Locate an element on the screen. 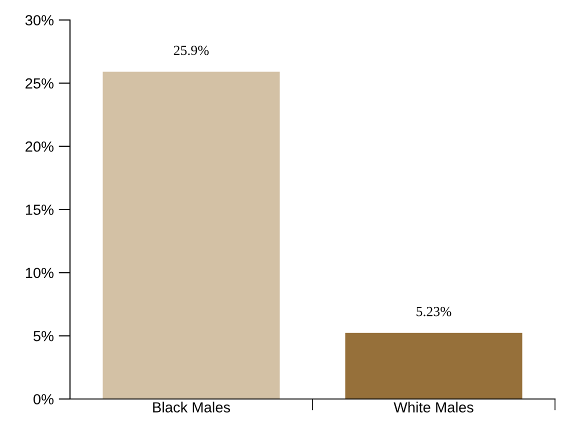 The height and width of the screenshot is (421, 562). y-tick-label: 10% is located at coordinates (40, 273).